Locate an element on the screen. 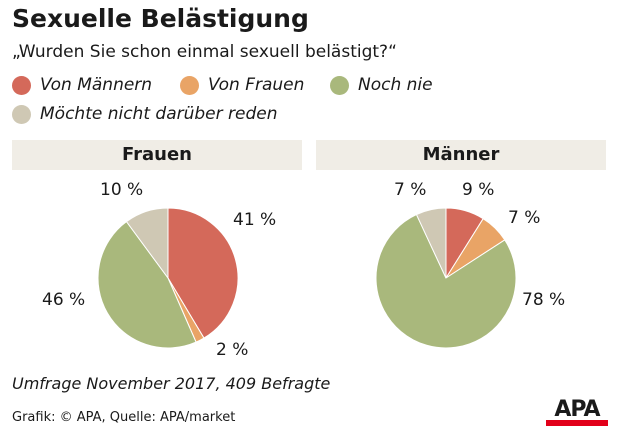  chart-title: Sexuelle Belästigung is located at coordinates (160, 18).